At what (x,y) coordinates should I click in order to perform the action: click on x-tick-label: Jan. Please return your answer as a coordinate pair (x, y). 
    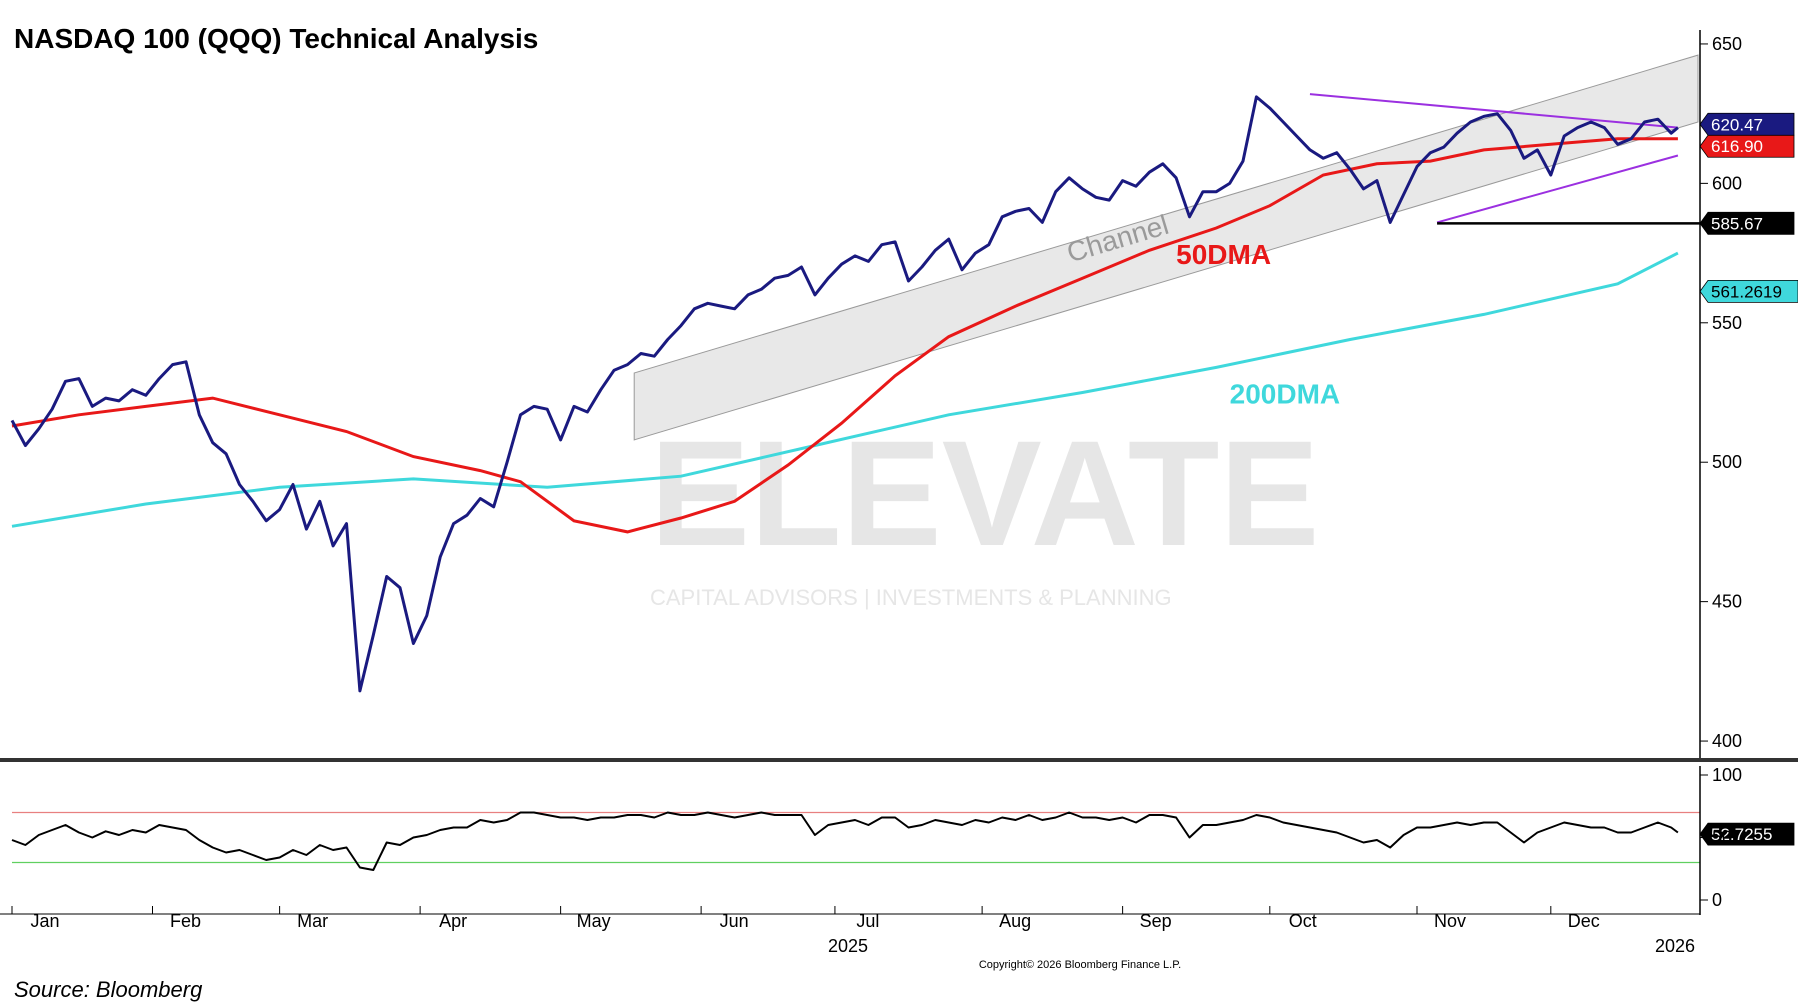
    Looking at the image, I should click on (44, 921).